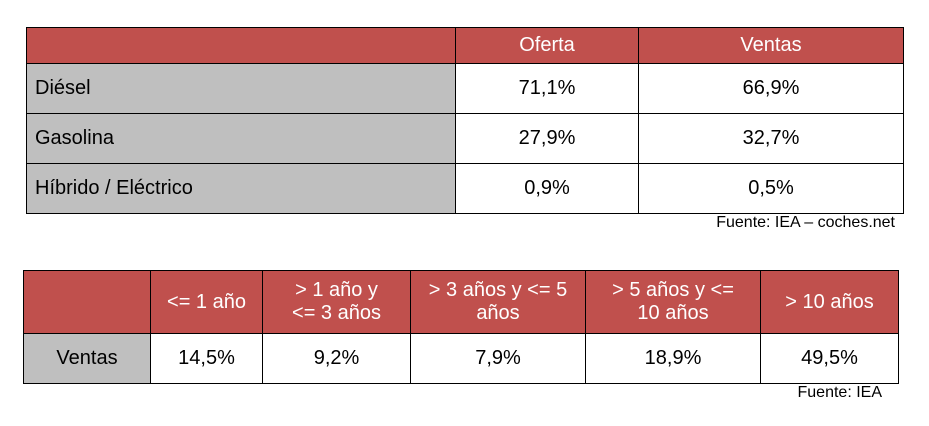 The width and height of the screenshot is (929, 426). Describe the element at coordinates (547, 188) in the screenshot. I see `oferta-value: 0,9%` at that location.